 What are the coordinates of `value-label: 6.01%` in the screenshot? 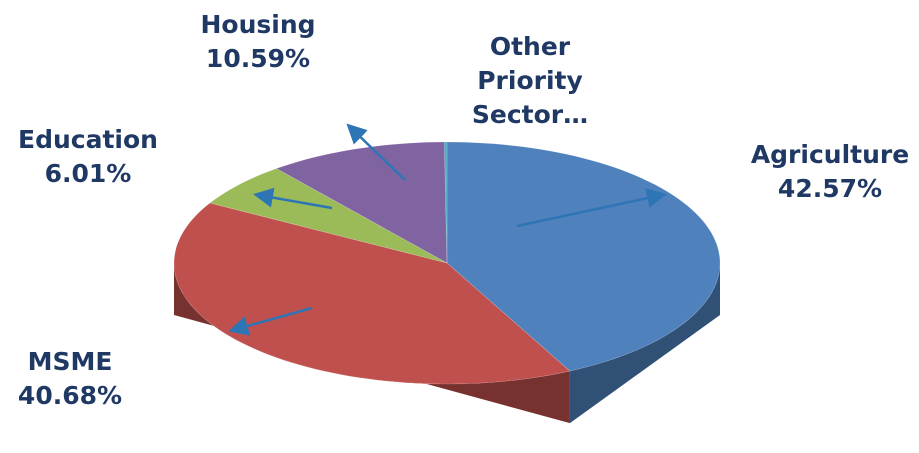 It's located at (88, 173).